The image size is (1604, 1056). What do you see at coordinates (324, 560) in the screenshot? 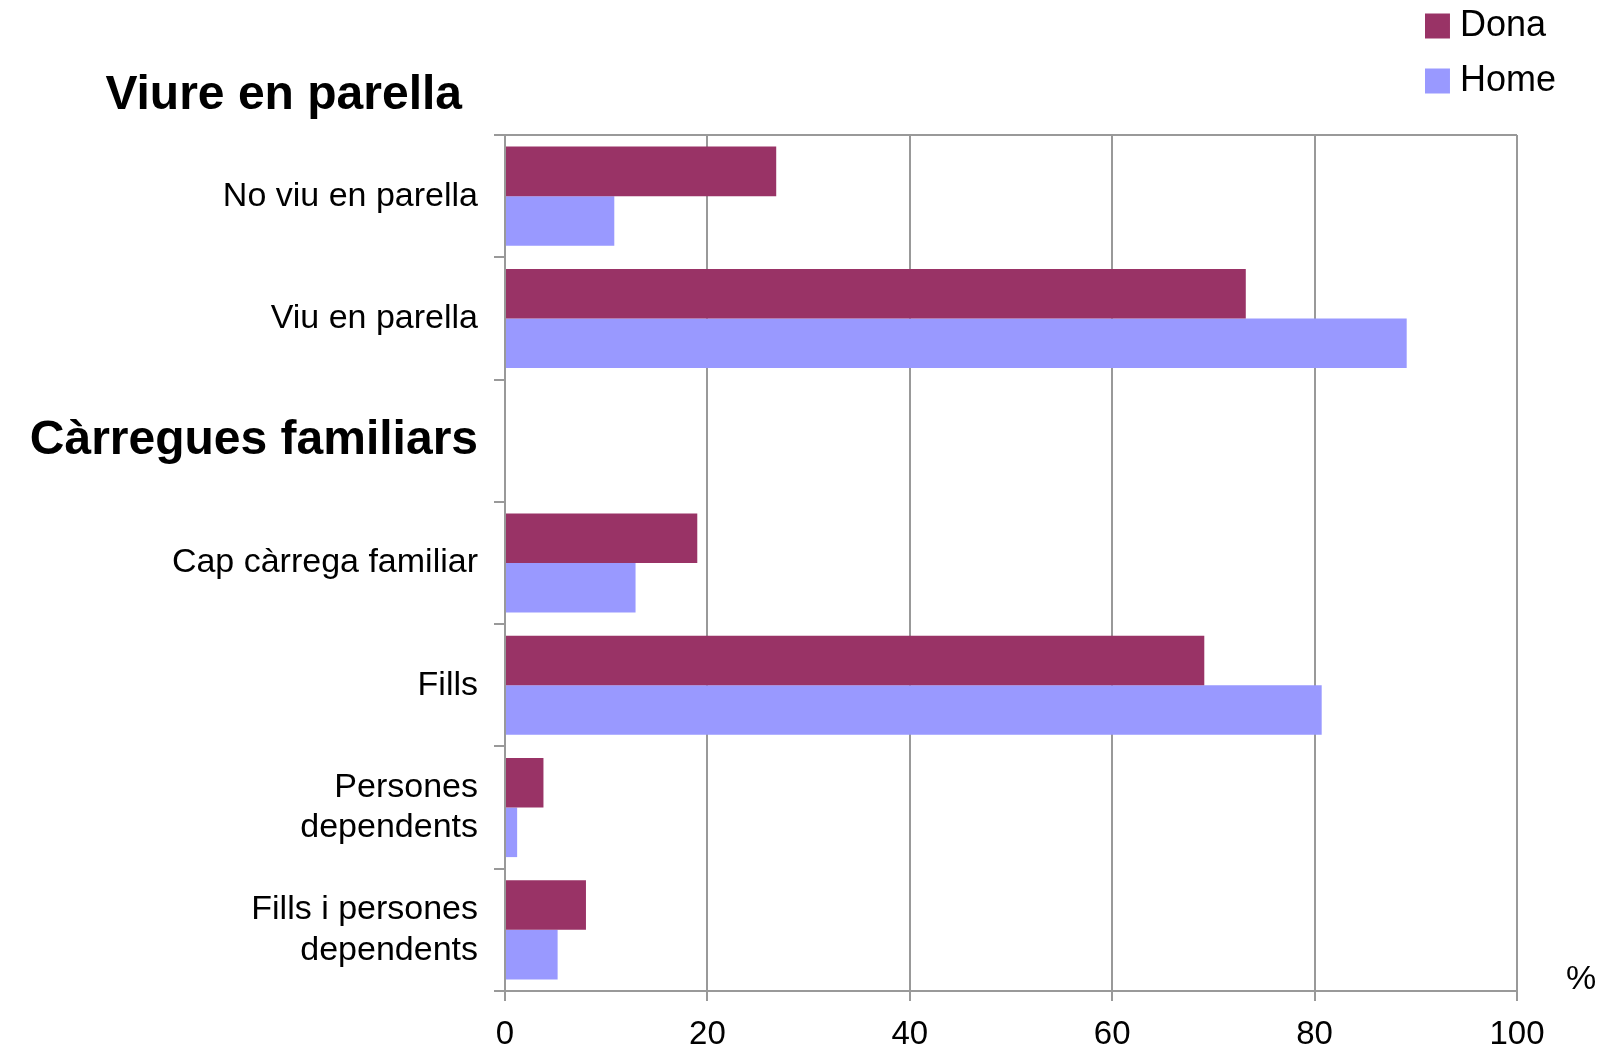
I see `y-tick-label: Cap càrrega familiar` at bounding box center [324, 560].